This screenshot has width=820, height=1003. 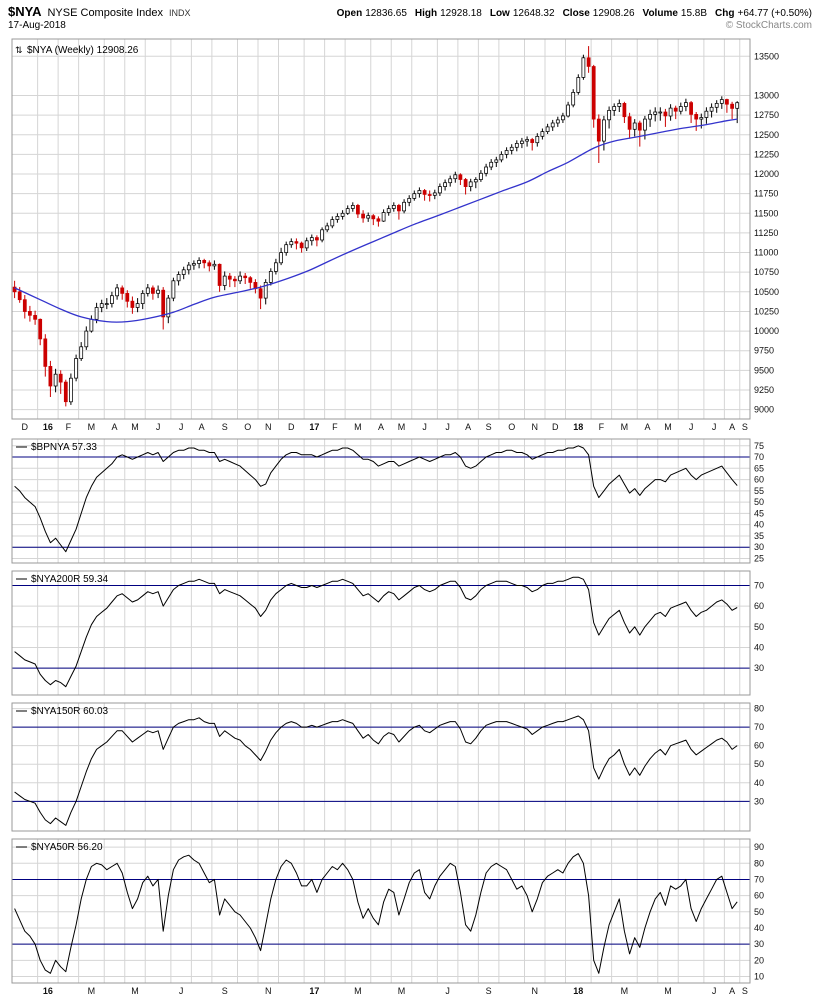 I want to click on symbol: $NYA, so click(x=25, y=11).